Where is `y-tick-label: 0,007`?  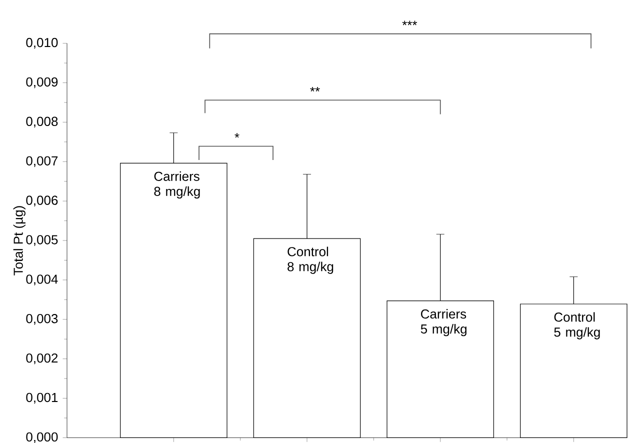
y-tick-label: 0,007 is located at coordinates (42, 161).